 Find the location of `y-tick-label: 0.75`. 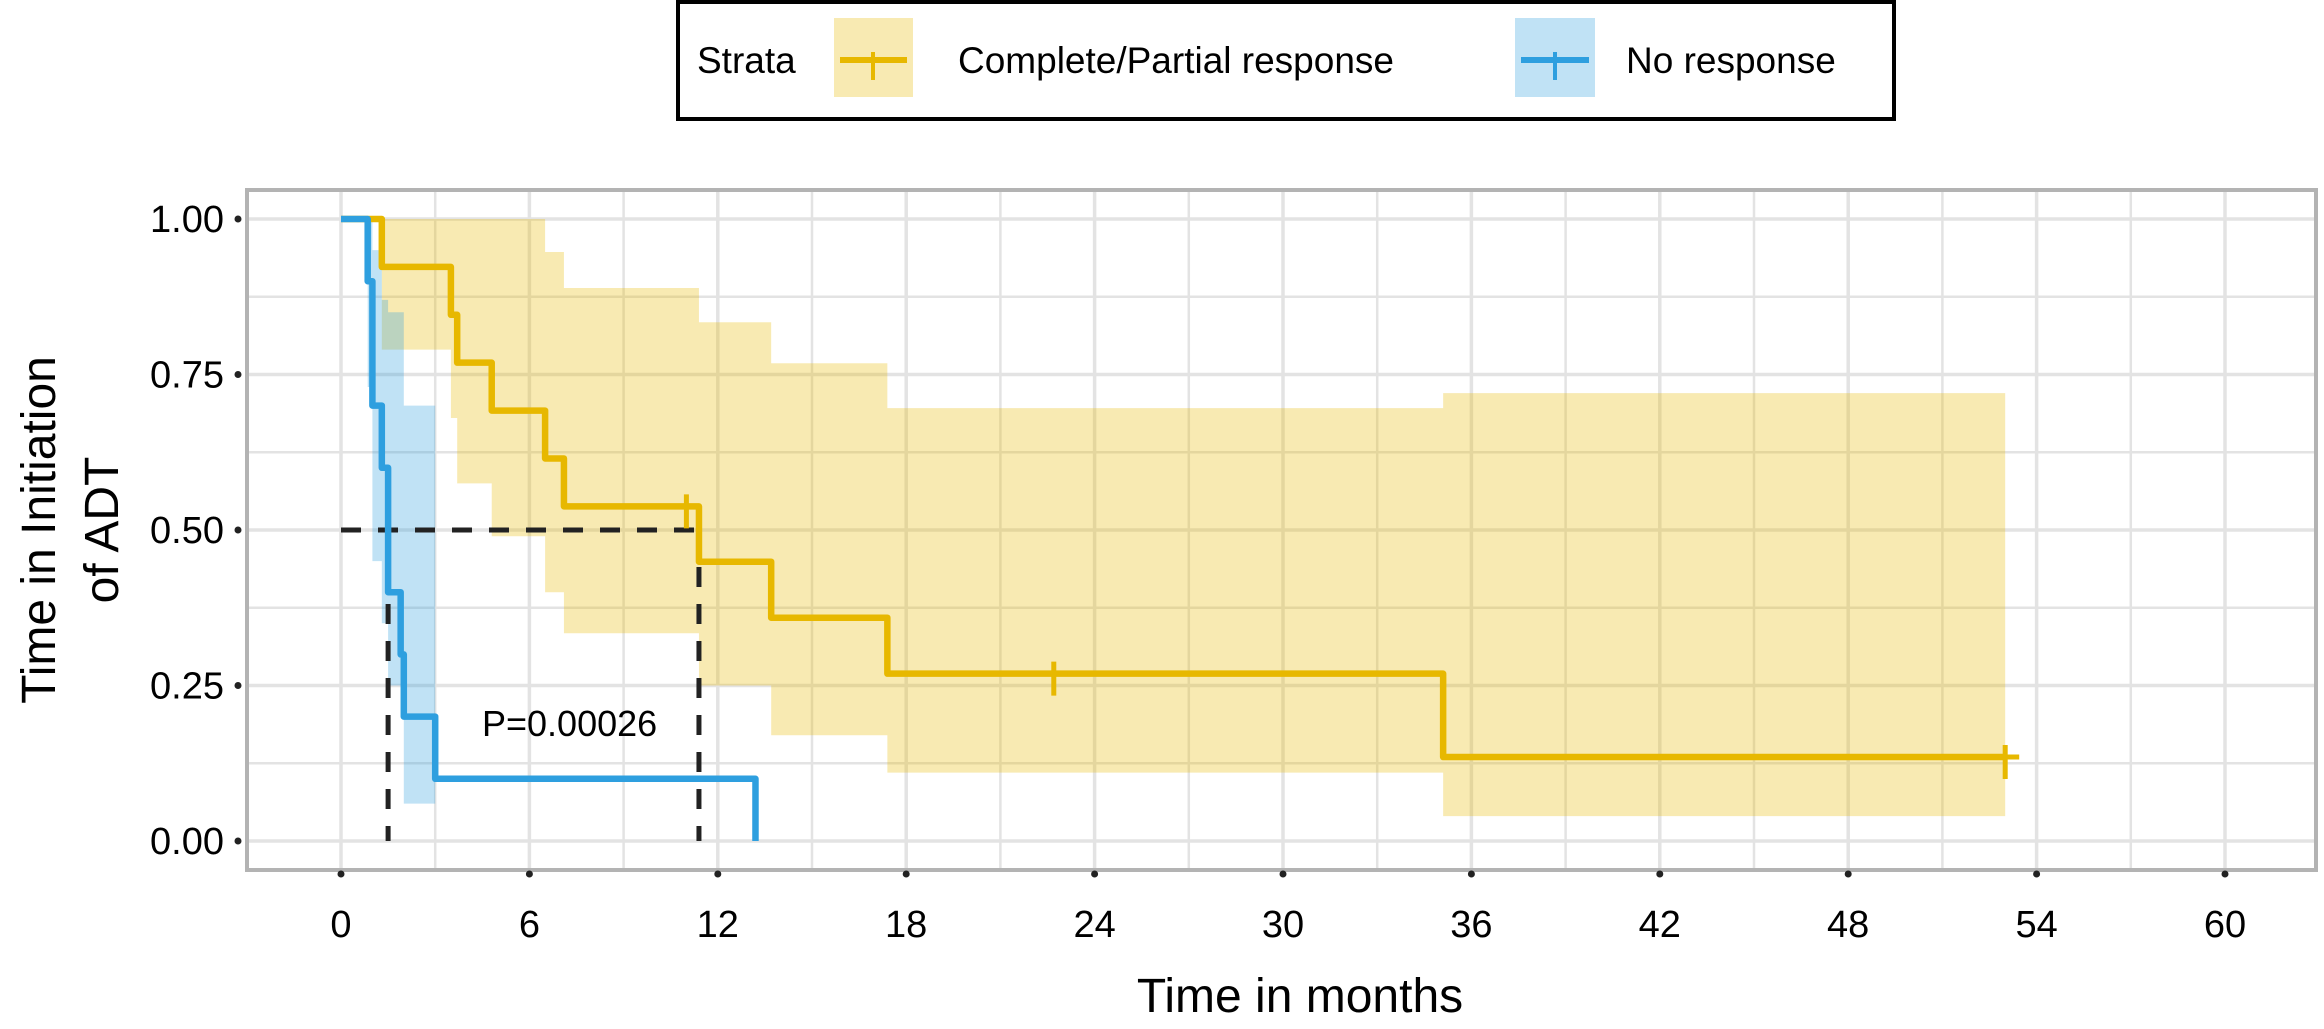

y-tick-label: 0.75 is located at coordinates (187, 376).